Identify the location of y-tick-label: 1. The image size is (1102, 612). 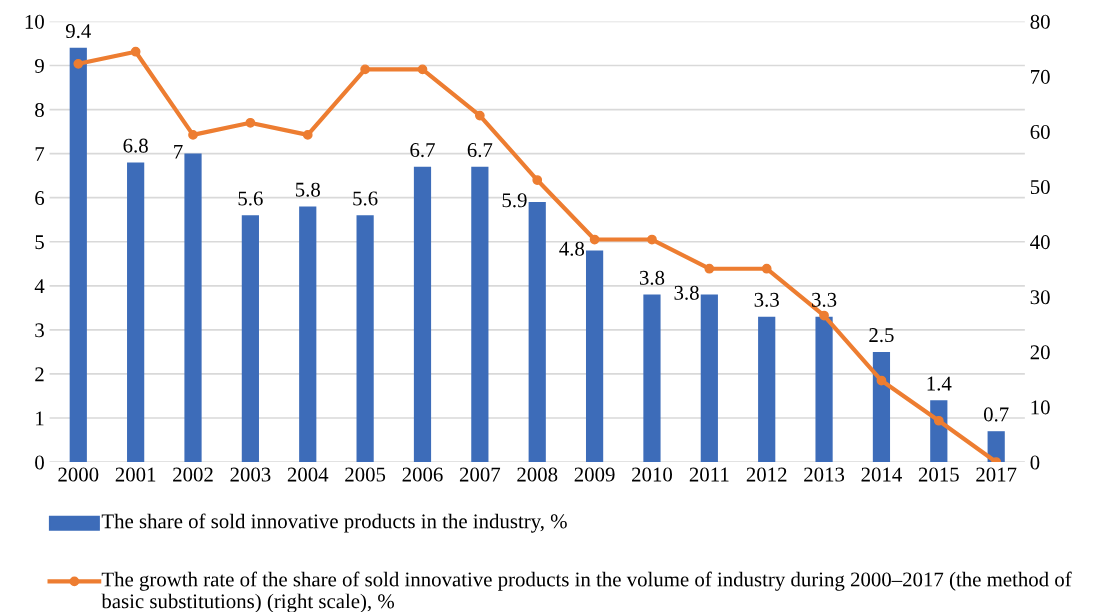
(40, 418).